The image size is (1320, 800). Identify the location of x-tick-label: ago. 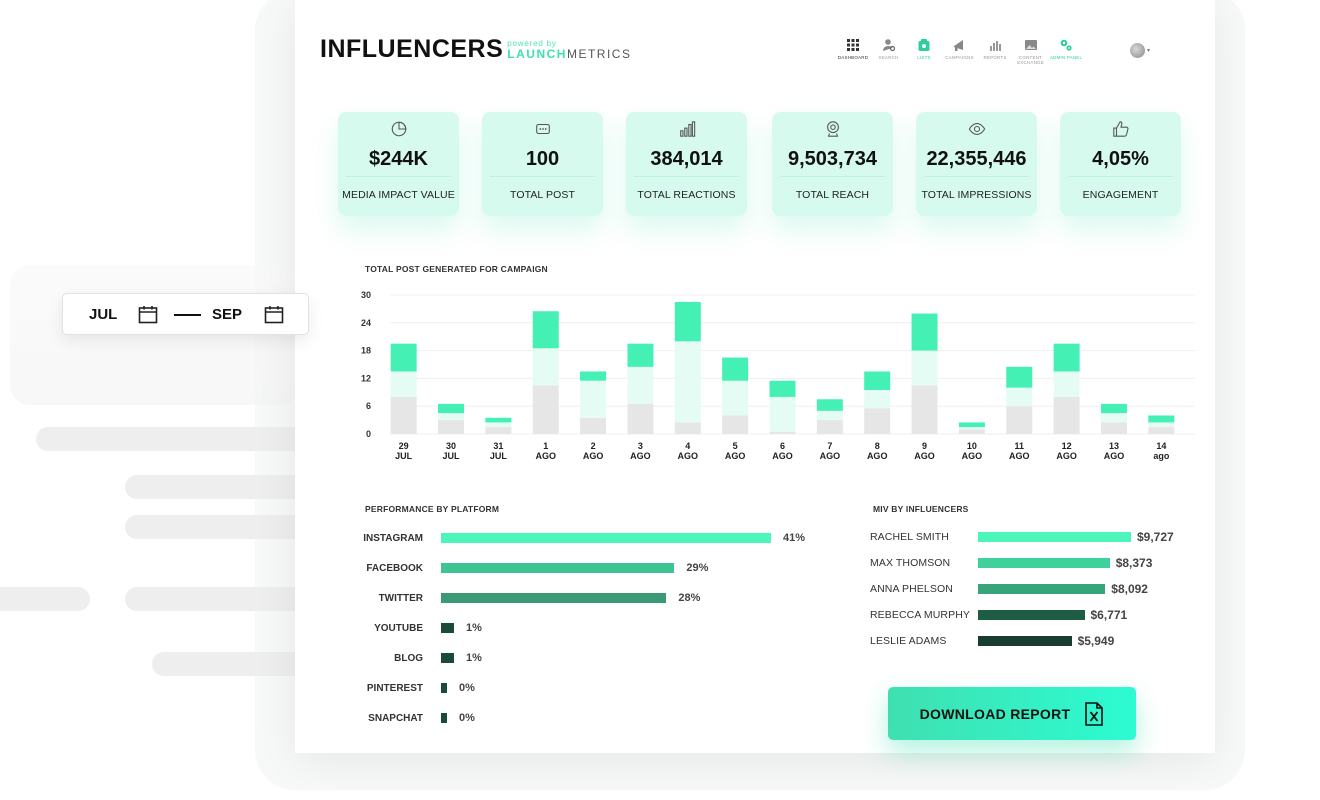
(1161, 456).